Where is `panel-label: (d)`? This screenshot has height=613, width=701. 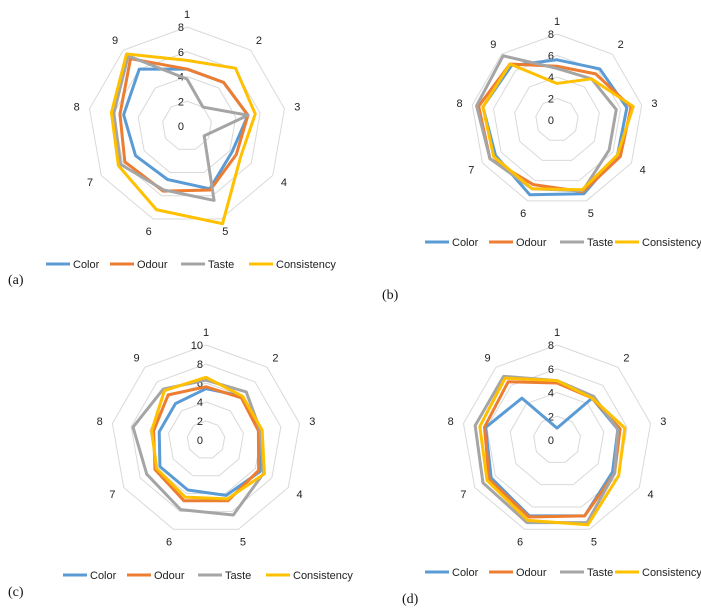
panel-label: (d) is located at coordinates (410, 599).